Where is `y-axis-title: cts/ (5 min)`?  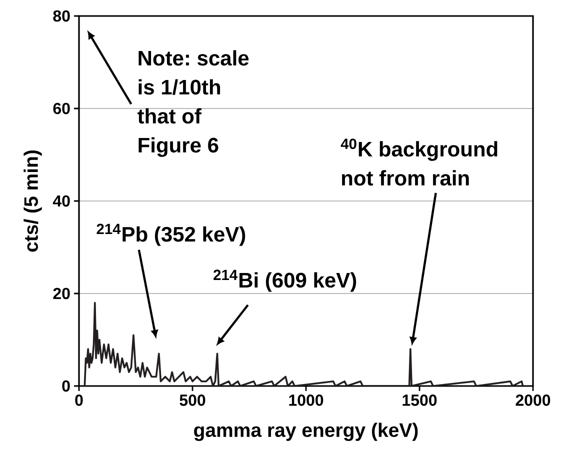 y-axis-title: cts/ (5 min) is located at coordinates (33, 201).